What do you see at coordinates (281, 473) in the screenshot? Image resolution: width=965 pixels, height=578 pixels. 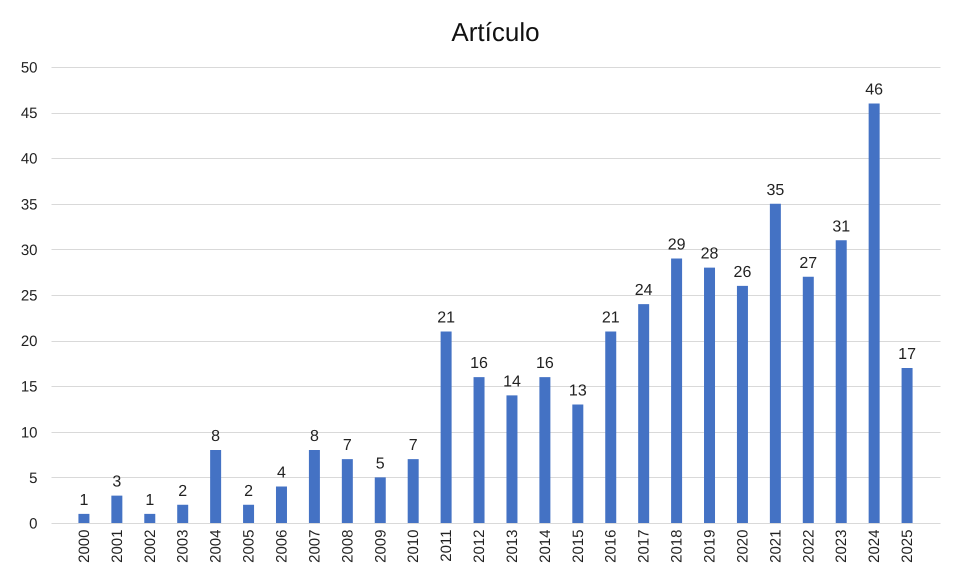 I see `data-label: 4` at bounding box center [281, 473].